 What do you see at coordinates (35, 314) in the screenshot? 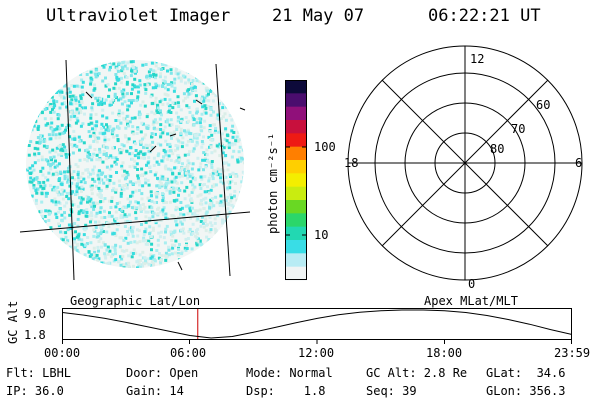
I see `y-tick-max: 9.0` at bounding box center [35, 314].